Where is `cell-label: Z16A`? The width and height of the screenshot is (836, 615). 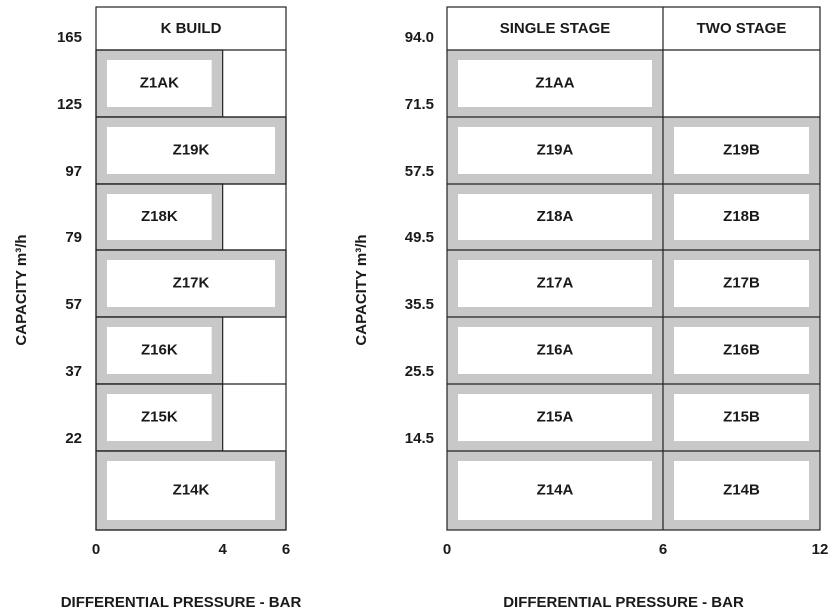 cell-label: Z16A is located at coordinates (555, 349).